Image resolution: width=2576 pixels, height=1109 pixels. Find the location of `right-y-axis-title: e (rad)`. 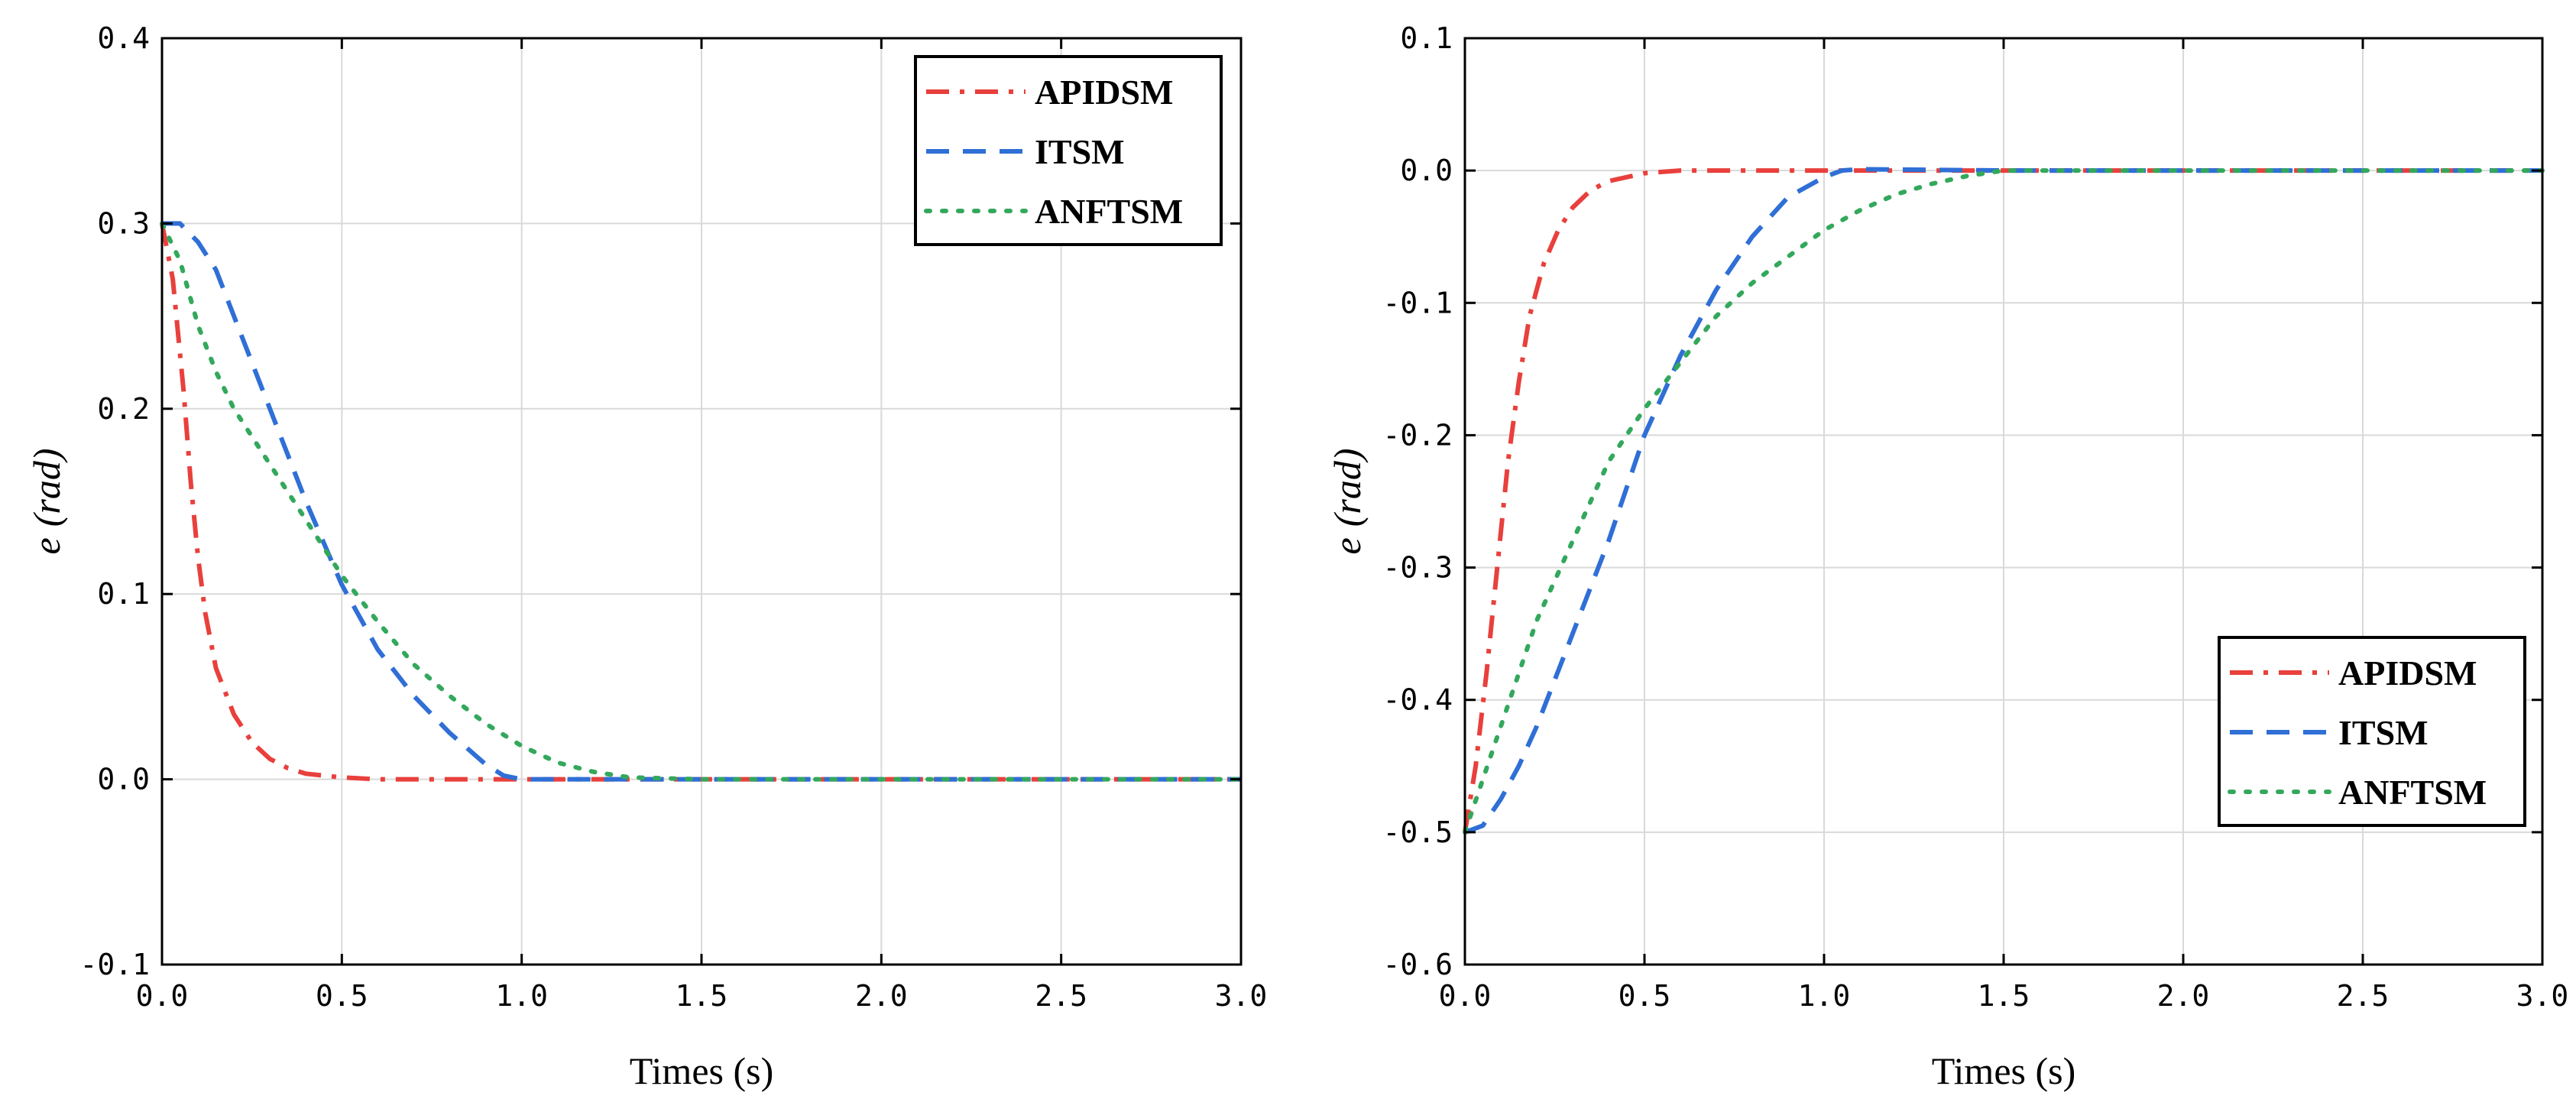

right-y-axis-title: e (rad) is located at coordinates (1347, 502).